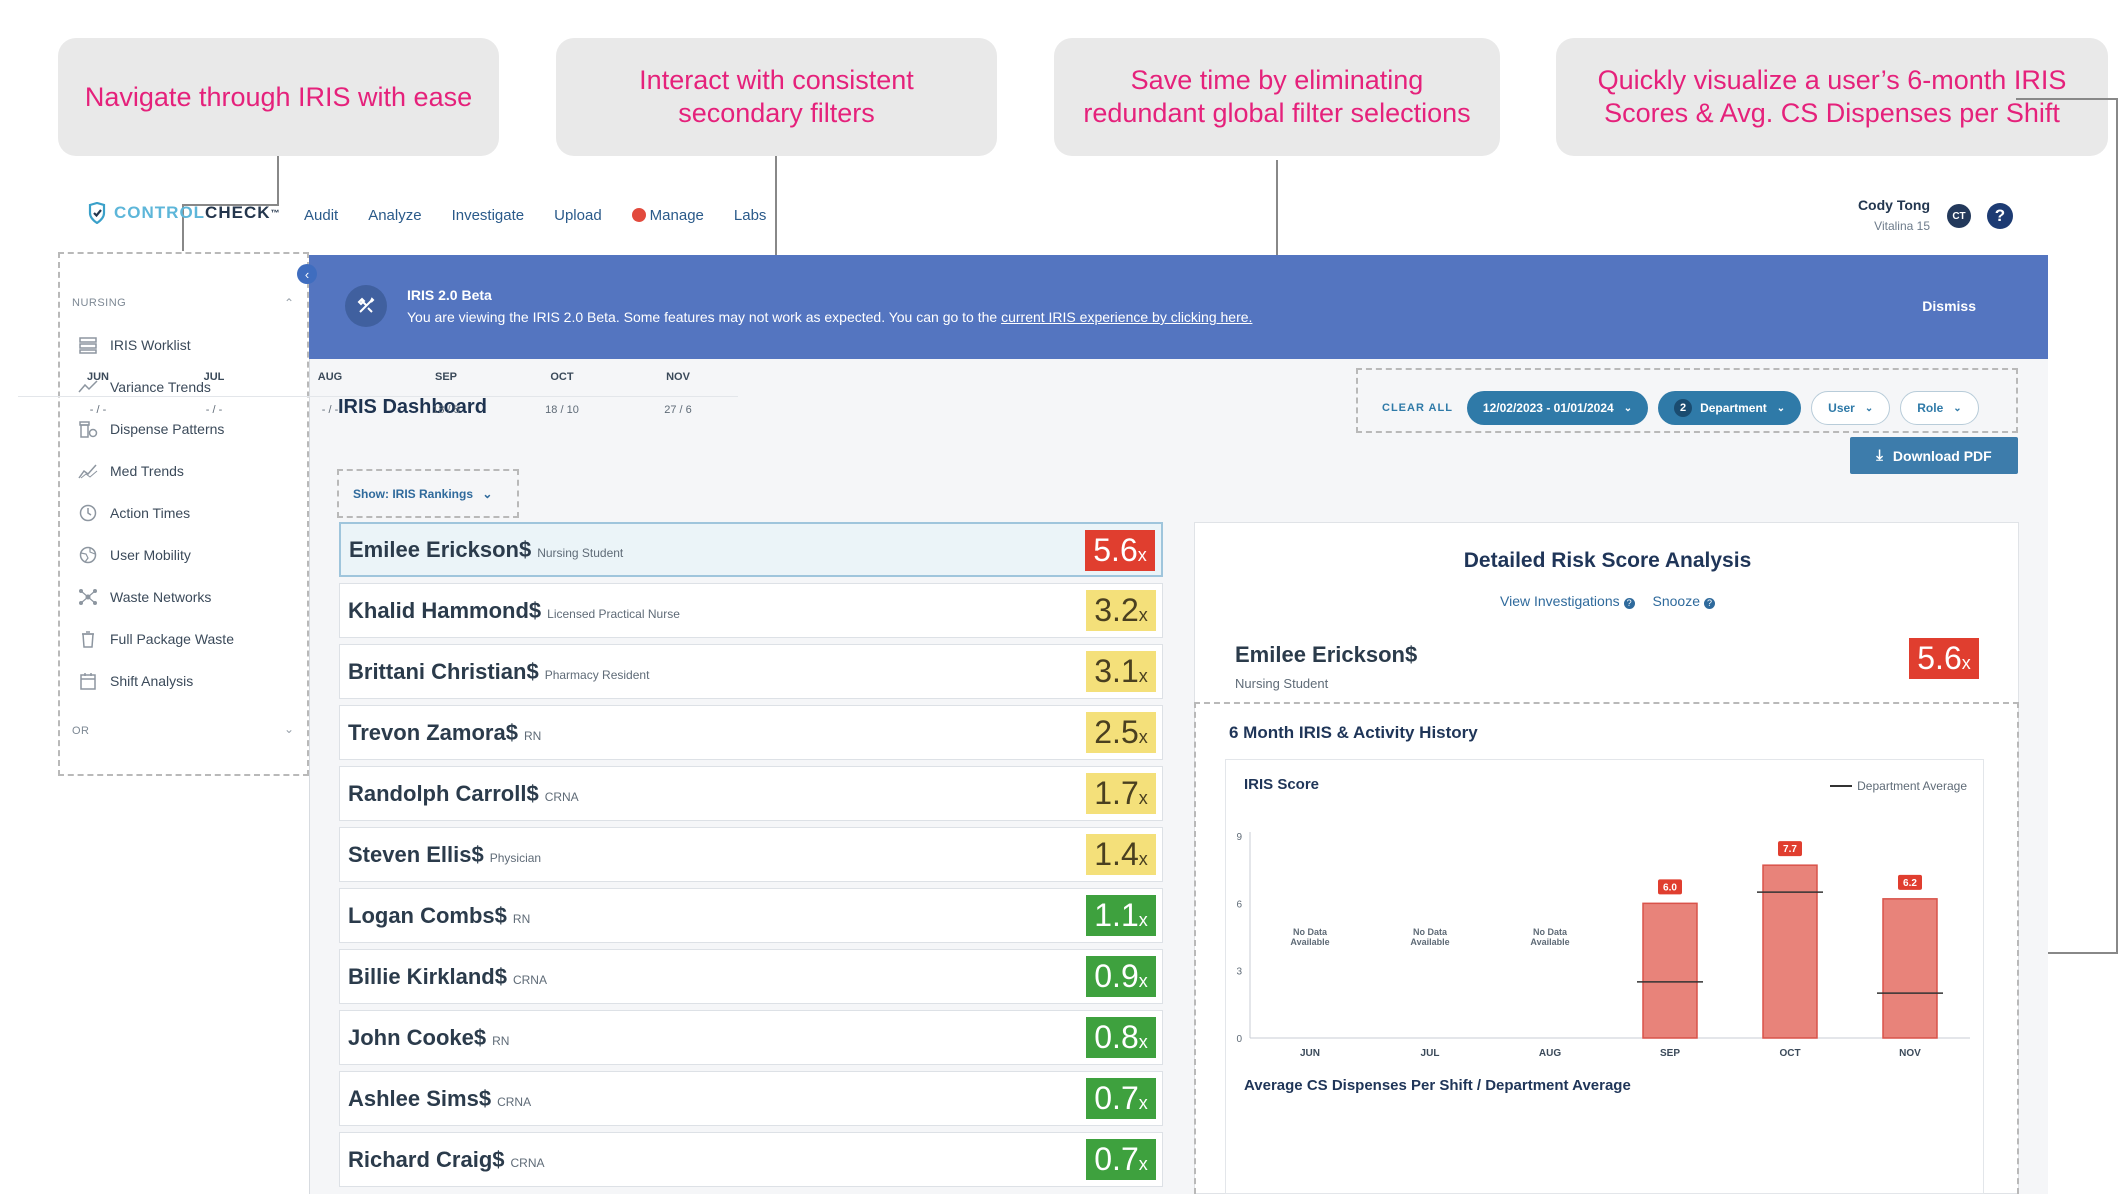 This screenshot has width=2120, height=1194. Describe the element at coordinates (751, 671) in the screenshot. I see `ranking-row: Brittani Christian$ Pharmacy Resident 3.1 x` at that location.